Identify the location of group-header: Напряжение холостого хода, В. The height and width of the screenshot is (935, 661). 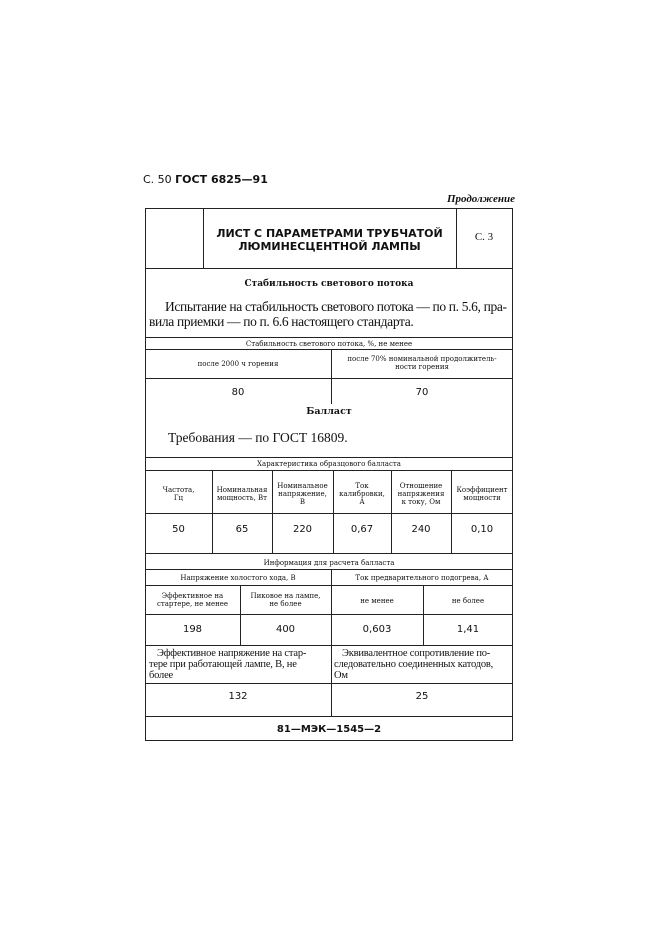
(238, 578).